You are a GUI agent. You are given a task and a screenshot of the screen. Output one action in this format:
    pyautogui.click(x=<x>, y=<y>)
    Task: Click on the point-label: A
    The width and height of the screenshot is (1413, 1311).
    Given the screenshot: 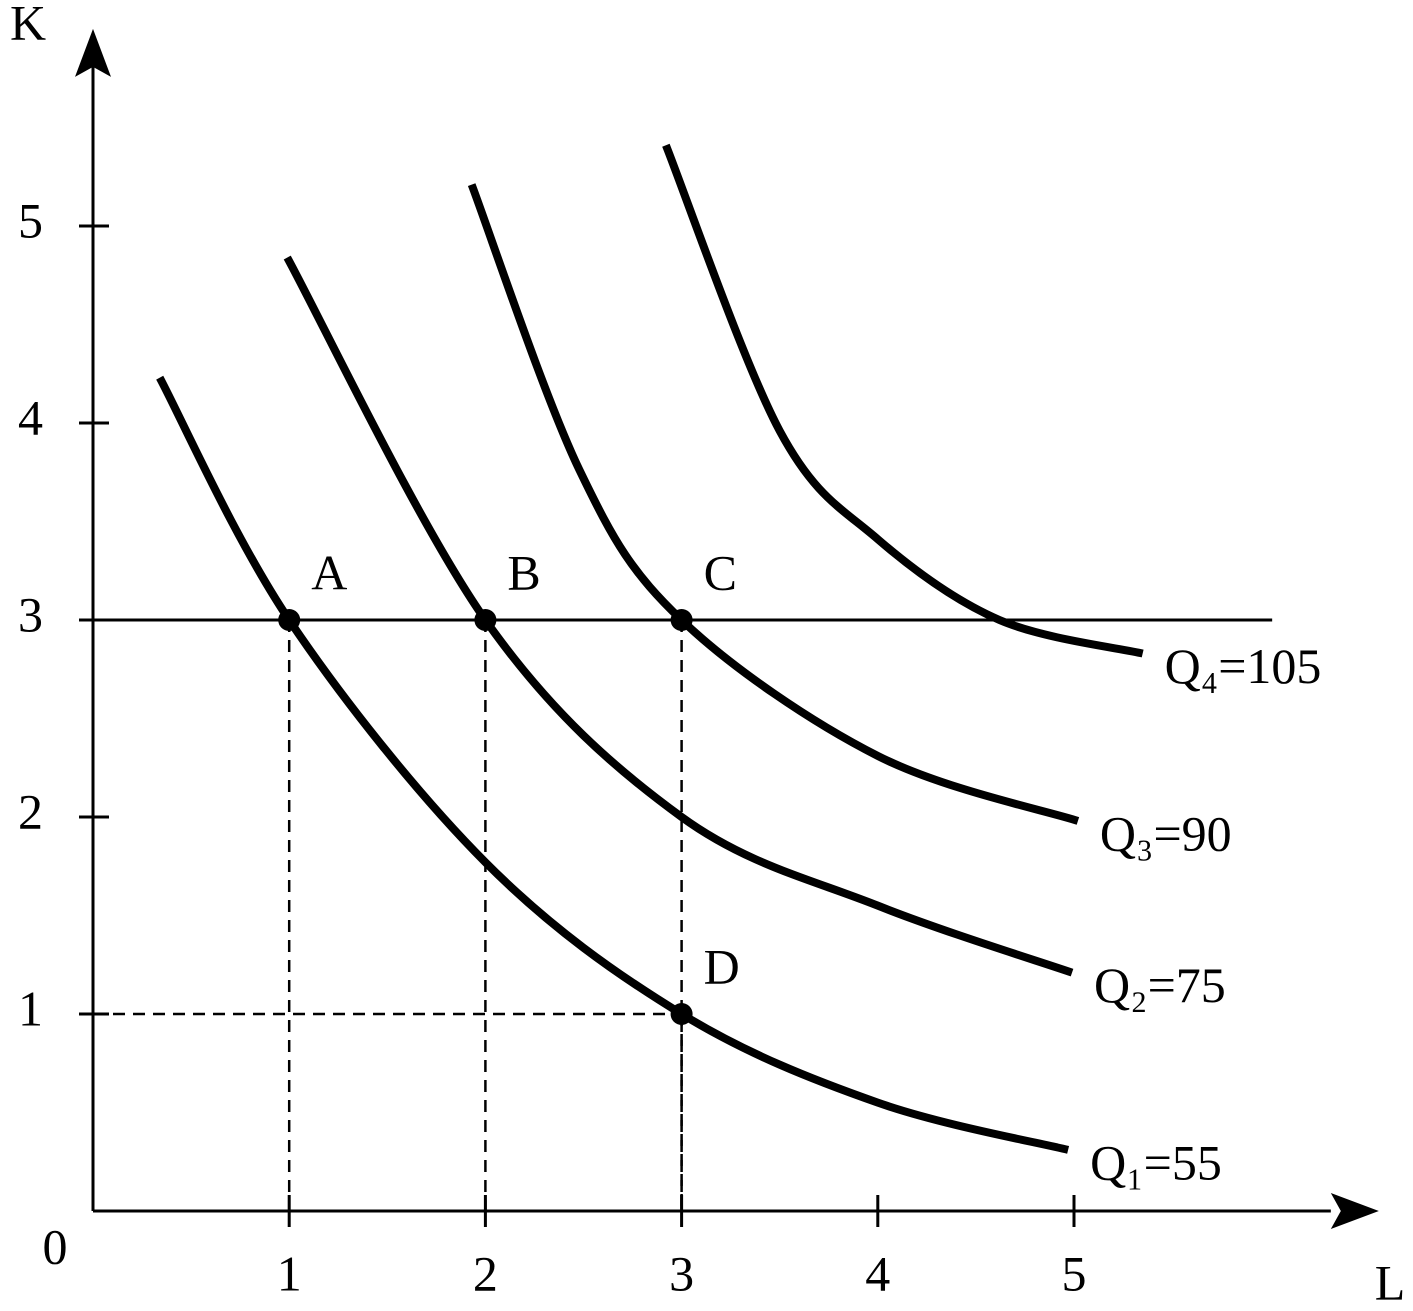 What is the action you would take?
    pyautogui.click(x=329, y=572)
    